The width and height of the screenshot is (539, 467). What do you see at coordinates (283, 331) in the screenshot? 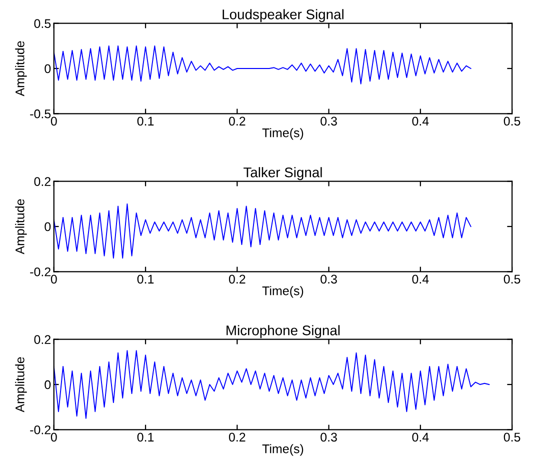
I see `chart-title: Microphone Signal` at bounding box center [283, 331].